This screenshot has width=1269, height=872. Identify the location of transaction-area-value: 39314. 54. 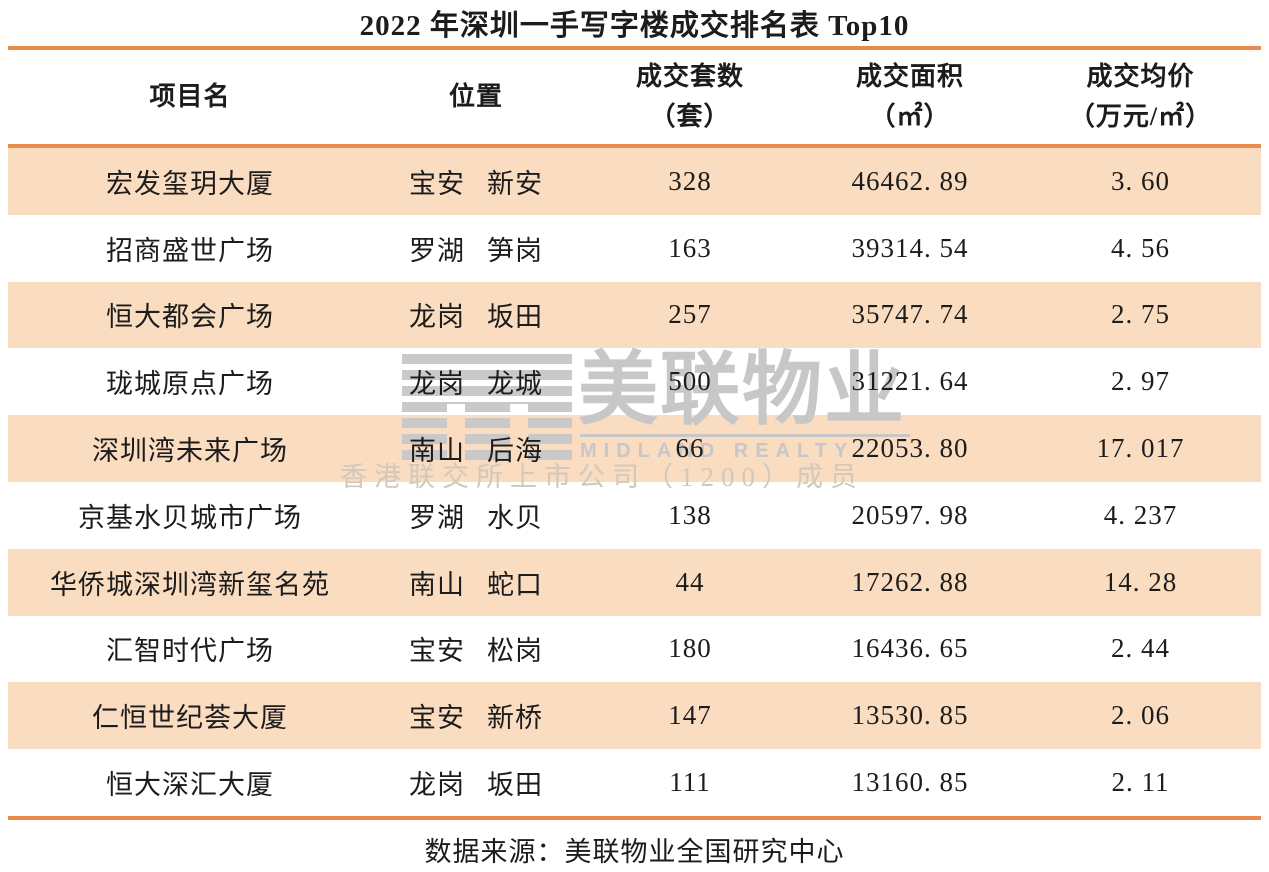
(910, 247).